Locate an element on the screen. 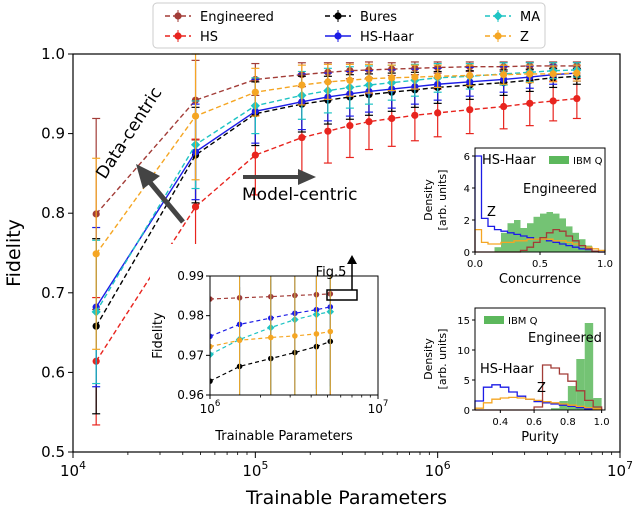 The width and height of the screenshot is (640, 512). fig5-arrow-head is located at coordinates (352, 259).